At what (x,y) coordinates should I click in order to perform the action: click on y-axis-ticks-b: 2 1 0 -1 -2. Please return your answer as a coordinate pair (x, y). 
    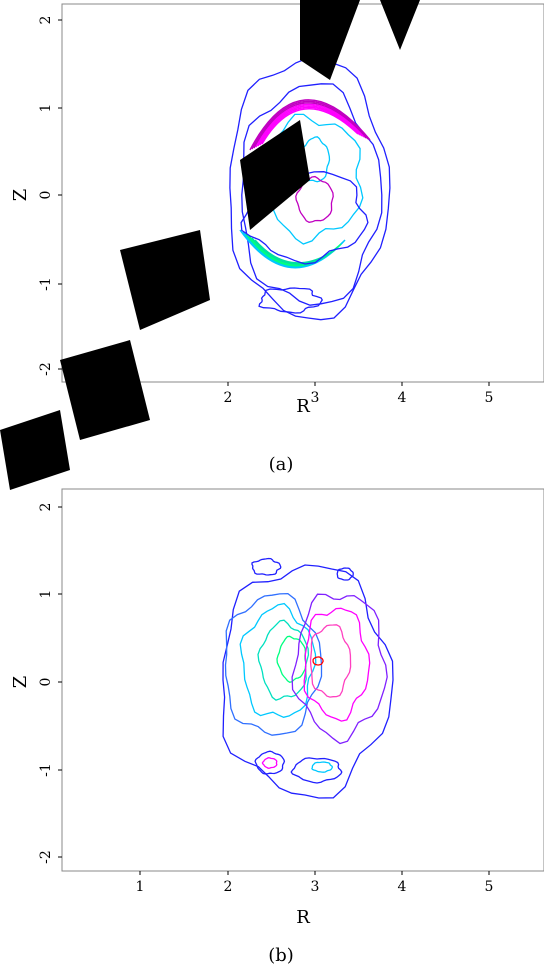
    Looking at the image, I should click on (50, 683).